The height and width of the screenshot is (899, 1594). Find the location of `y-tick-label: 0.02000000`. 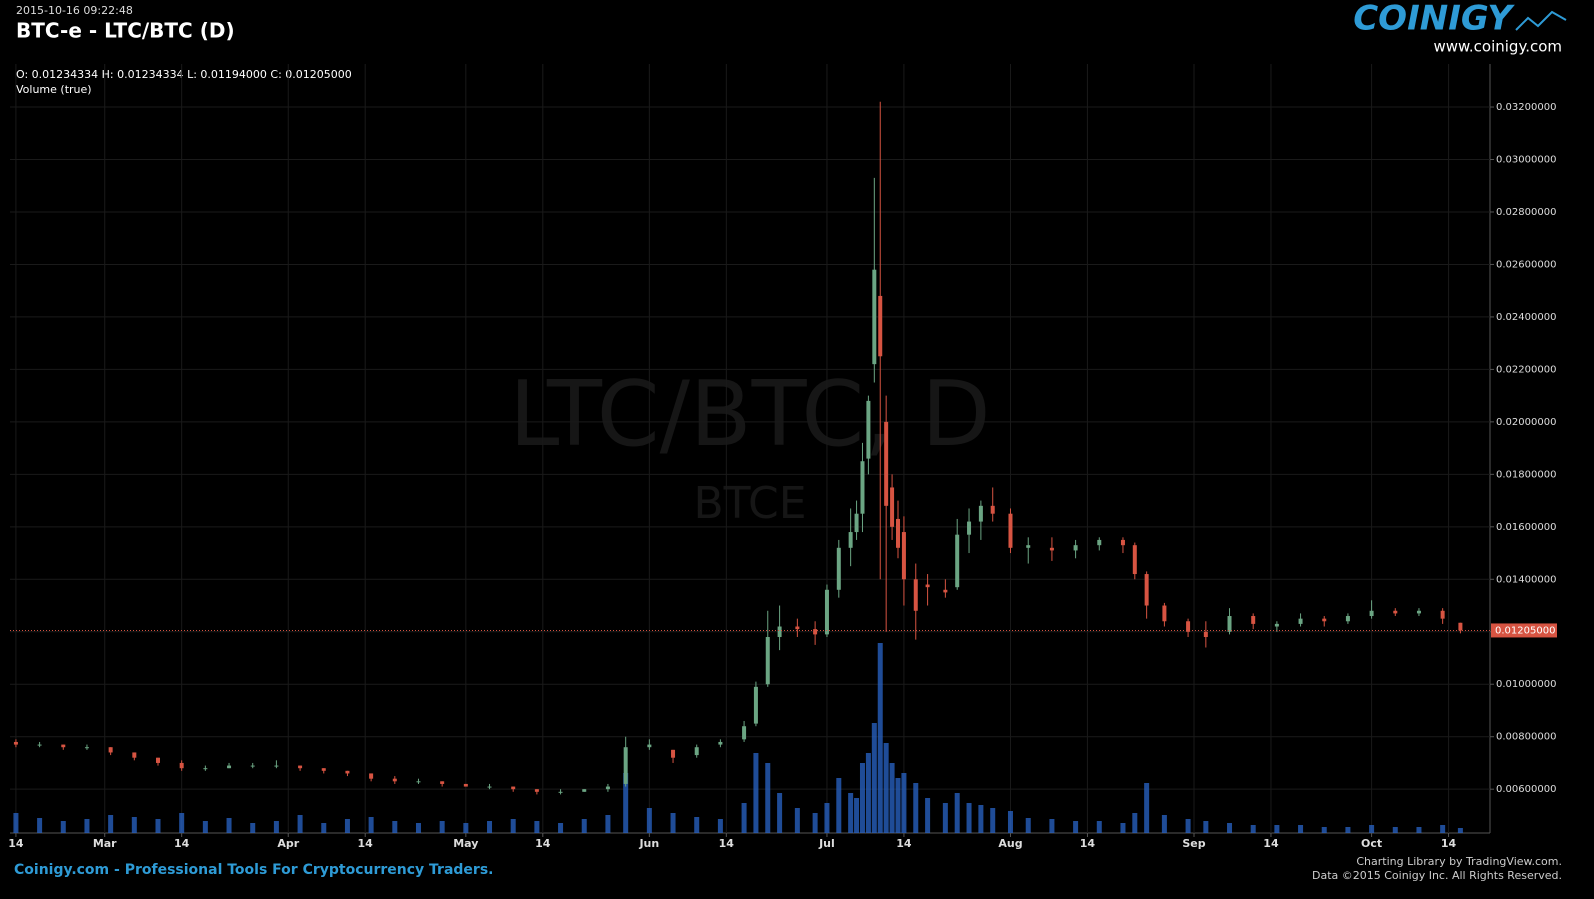

y-tick-label: 0.02000000 is located at coordinates (1526, 422).